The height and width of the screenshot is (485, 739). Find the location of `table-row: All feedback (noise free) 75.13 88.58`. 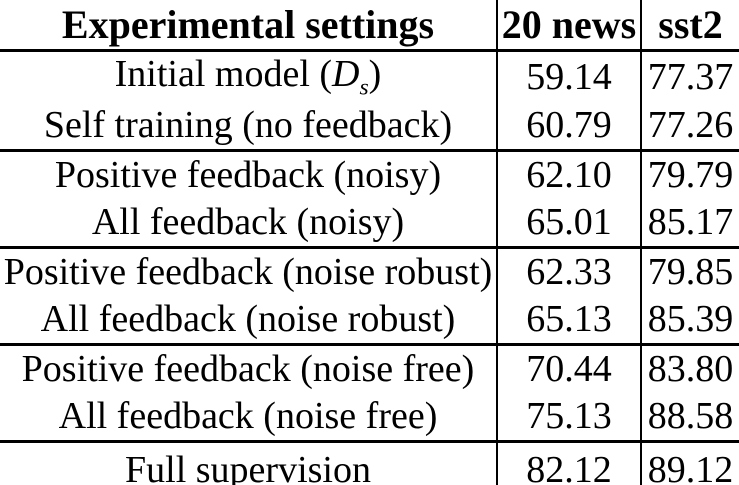

table-row: All feedback (noise free) 75.13 88.58 is located at coordinates (369, 417).